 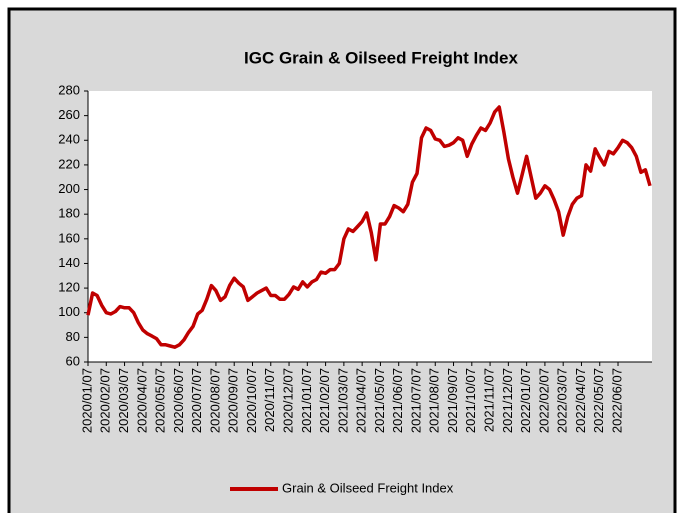 I want to click on x-tick-label: 2021/04/07, so click(x=361, y=400).